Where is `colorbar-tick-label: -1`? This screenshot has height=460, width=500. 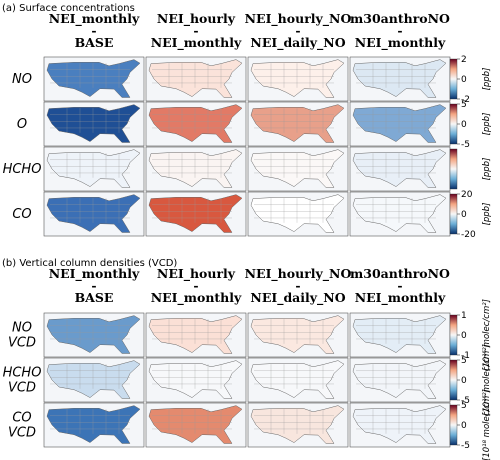 colorbar-tick-label: -1 is located at coordinates (465, 356).